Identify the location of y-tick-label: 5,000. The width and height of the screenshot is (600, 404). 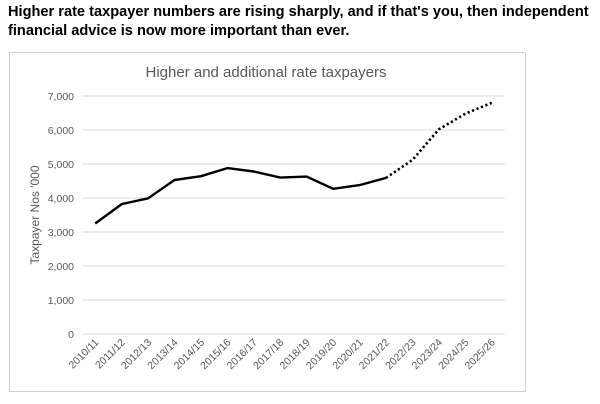
(61, 165).